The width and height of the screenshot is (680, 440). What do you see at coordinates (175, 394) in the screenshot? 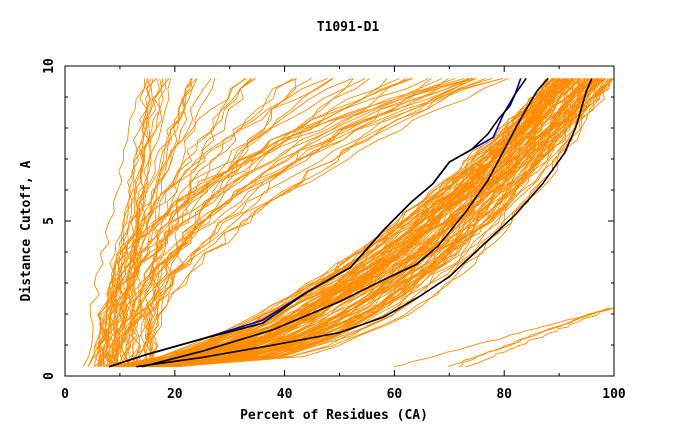
I see `x-tick-label: 20` at bounding box center [175, 394].